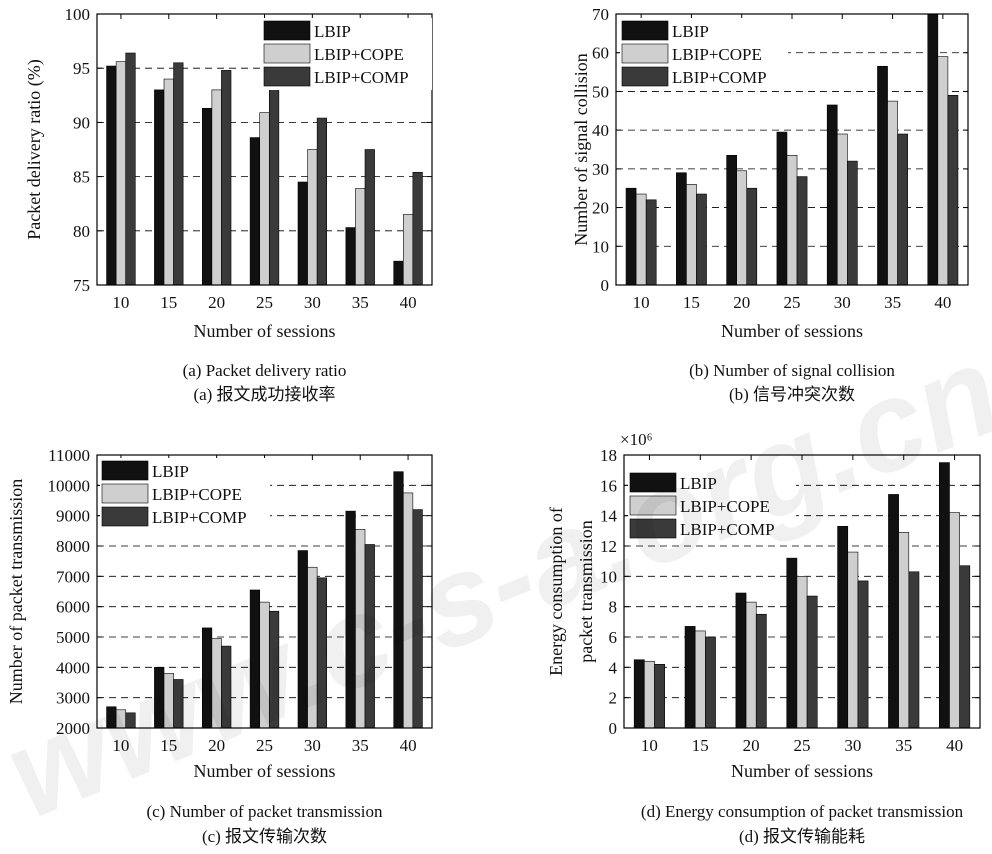 The image size is (992, 854). I want to click on x-tick-label: 40, so click(408, 302).